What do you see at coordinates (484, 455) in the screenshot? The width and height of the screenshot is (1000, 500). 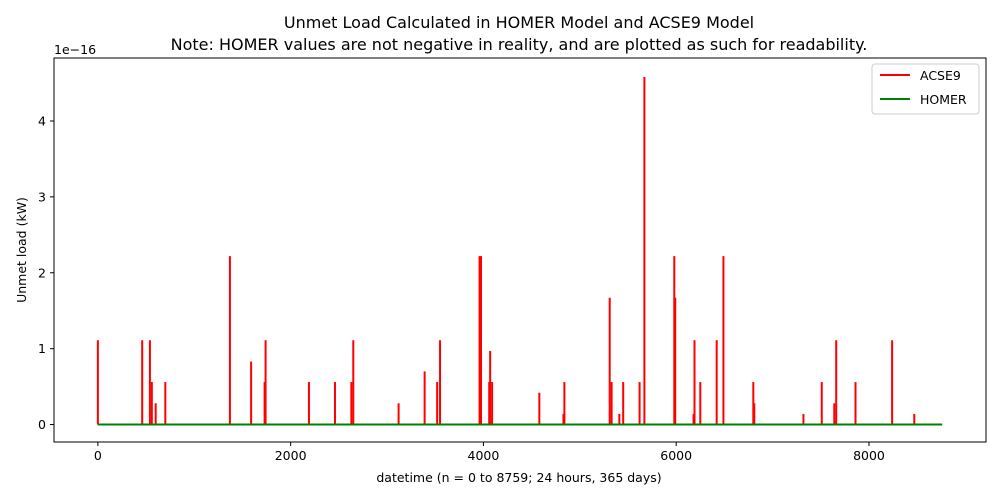 I see `x-tick-label: 4000` at bounding box center [484, 455].